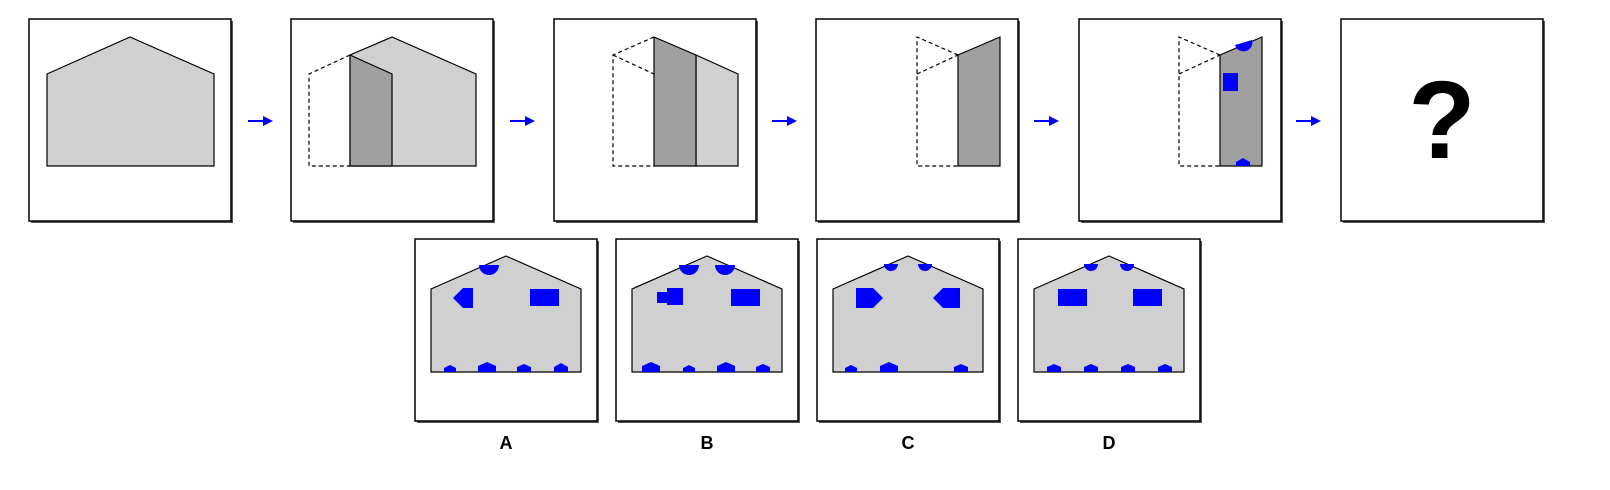 This screenshot has width=1610, height=490. I want to click on question-mark-icon: ?, so click(1441, 120).